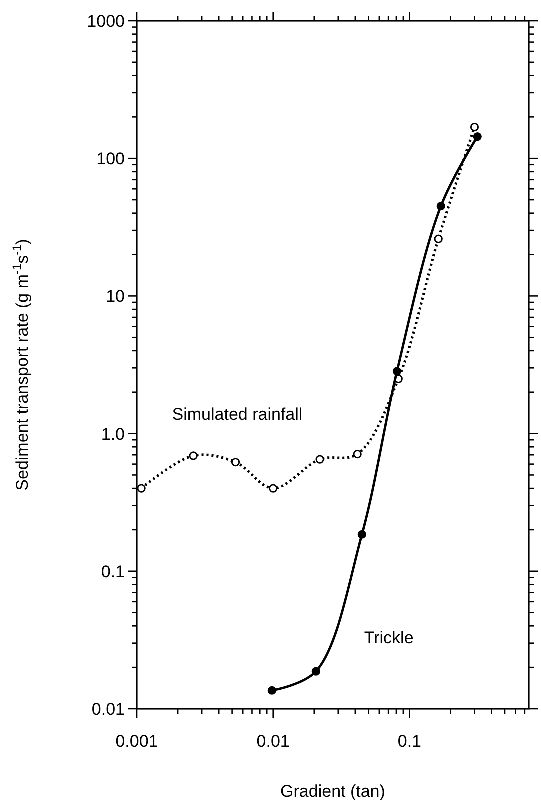  I want to click on text: Simulated rainfall, so click(237, 414).